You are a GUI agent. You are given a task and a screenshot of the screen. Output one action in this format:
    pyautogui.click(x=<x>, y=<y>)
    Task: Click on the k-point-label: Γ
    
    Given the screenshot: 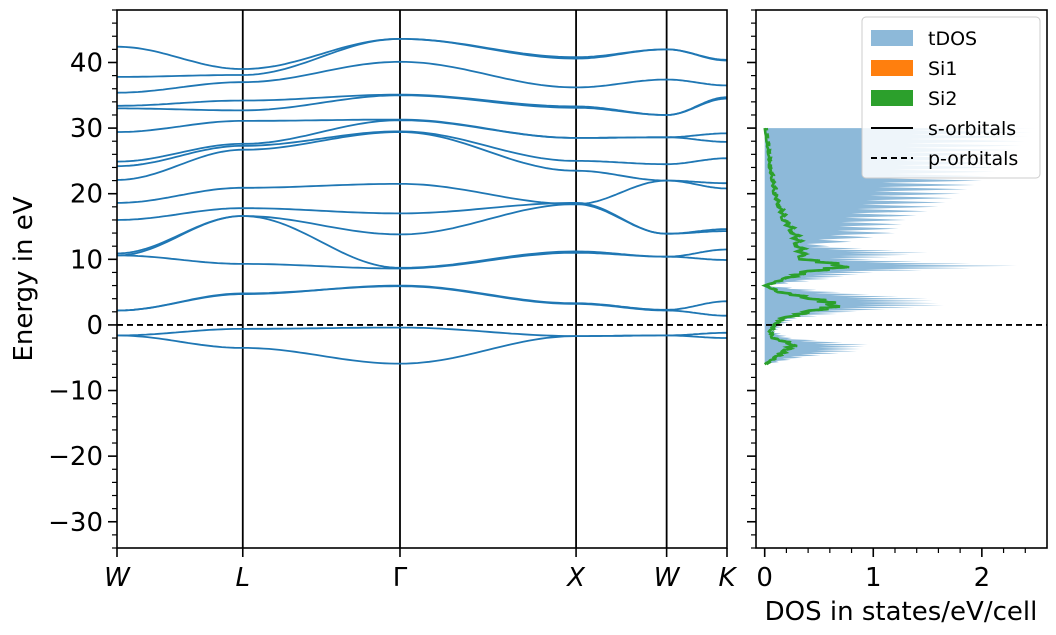 What is the action you would take?
    pyautogui.click(x=400, y=578)
    